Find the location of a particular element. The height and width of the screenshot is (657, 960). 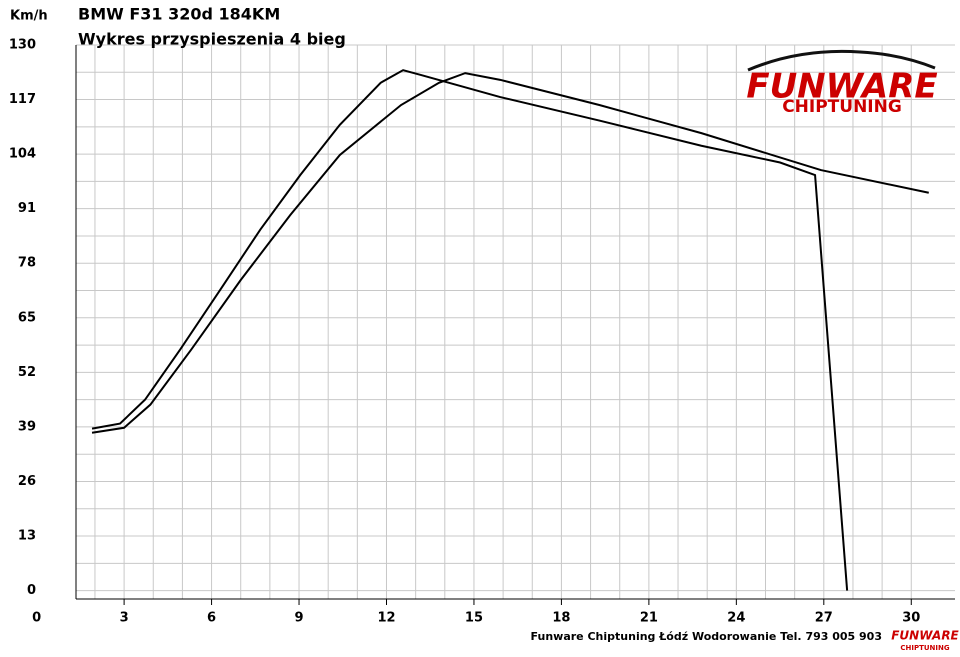

x-tick-label: 27 is located at coordinates (824, 618).